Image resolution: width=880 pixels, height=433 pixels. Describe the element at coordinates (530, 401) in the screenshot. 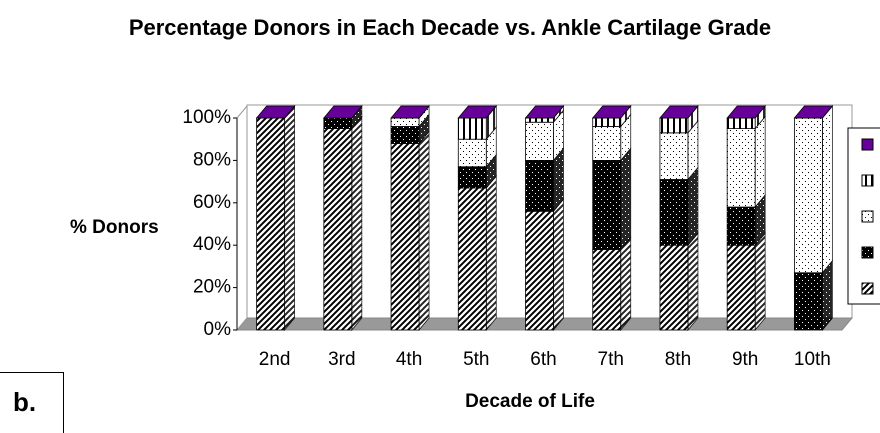

I see `x-axis-label: Decade of Life` at that location.